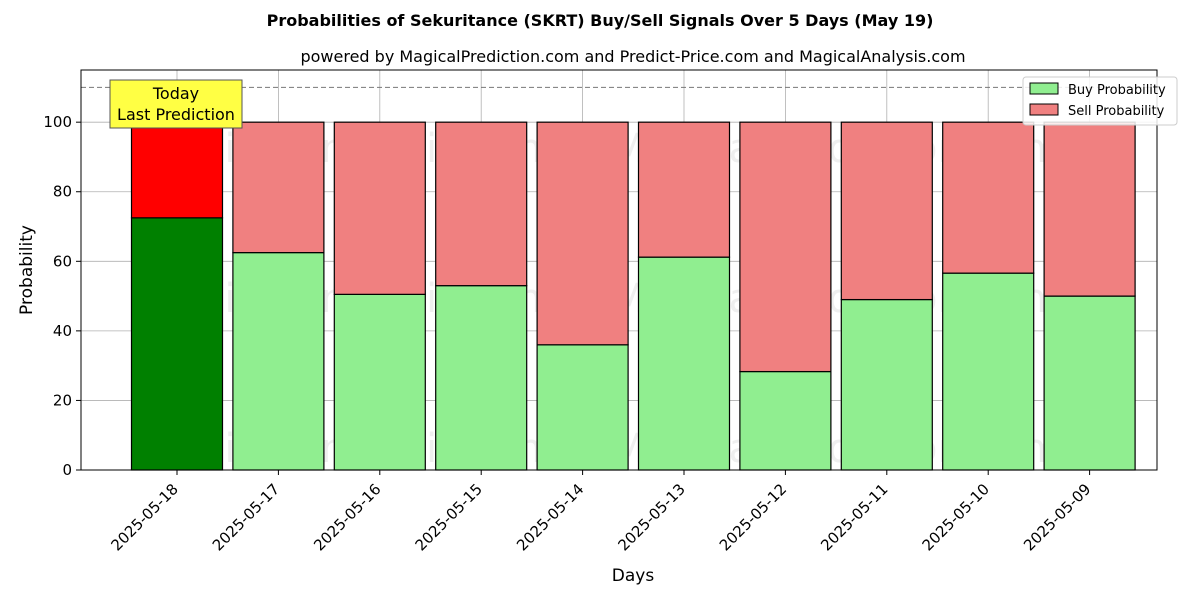 Image resolution: width=1200 pixels, height=600 pixels. I want to click on annotation-line1: Today, so click(175, 93).